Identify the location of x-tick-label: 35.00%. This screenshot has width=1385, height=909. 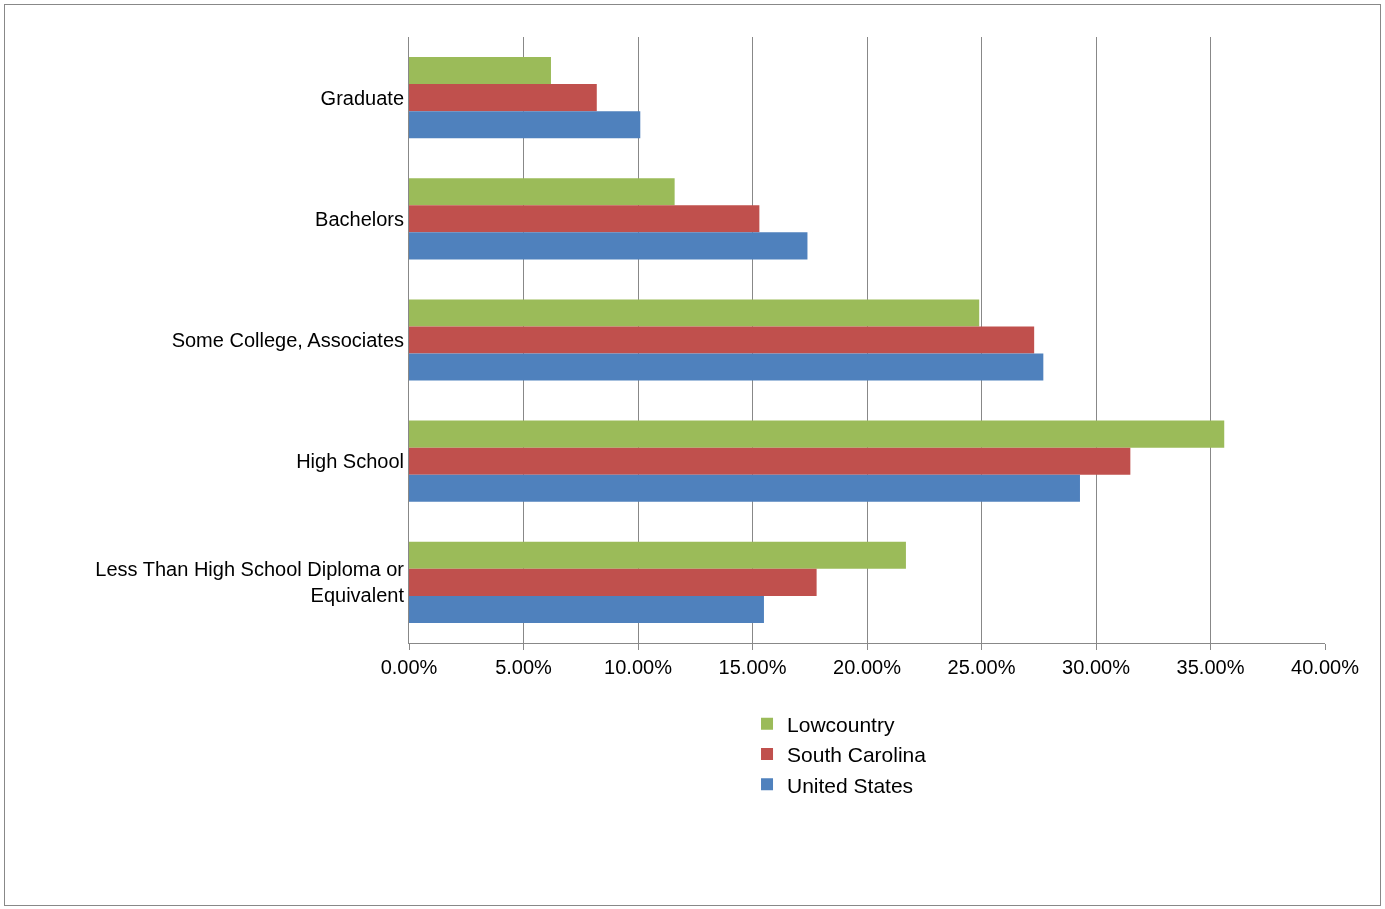
(1210, 667).